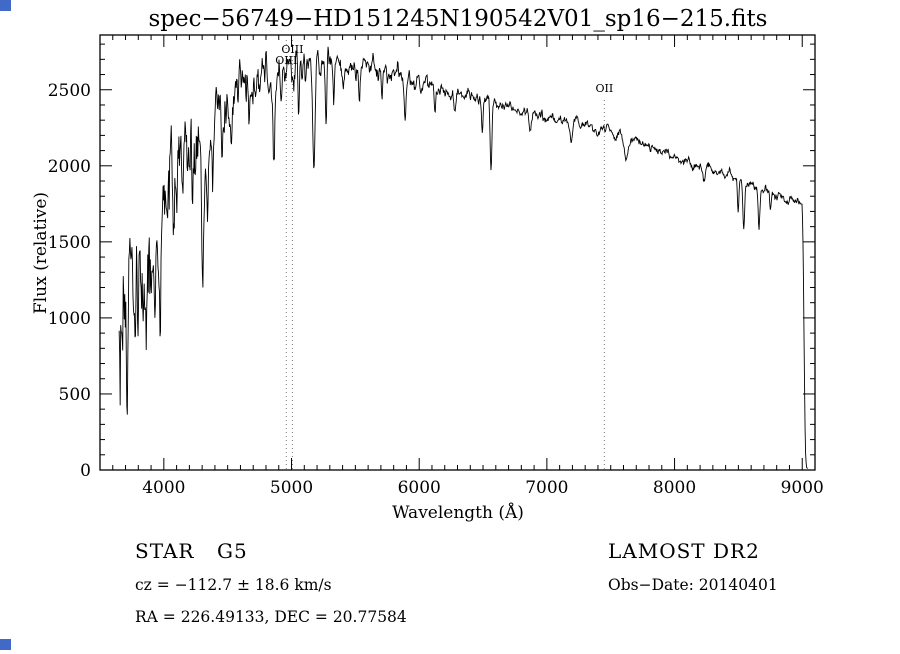  Describe the element at coordinates (604, 88) in the screenshot. I see `marker-label: OII` at that location.